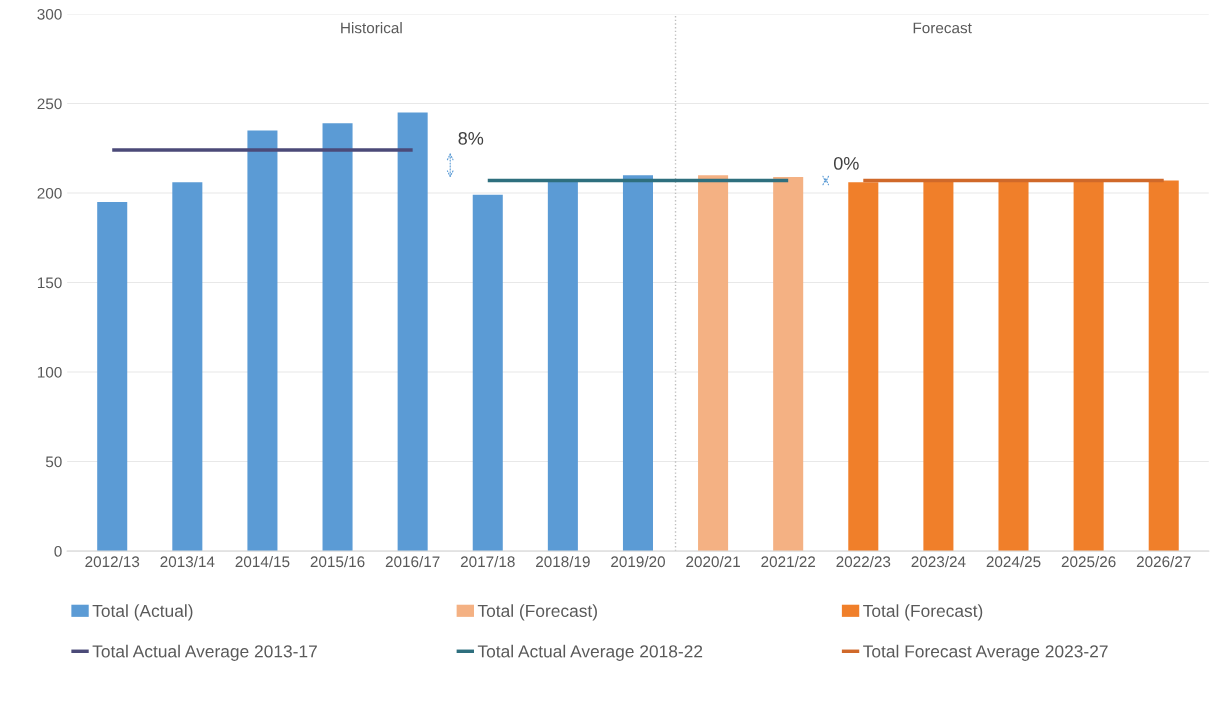 This screenshot has height=702, width=1221. What do you see at coordinates (49, 104) in the screenshot?
I see `y-tick-label: 250` at bounding box center [49, 104].